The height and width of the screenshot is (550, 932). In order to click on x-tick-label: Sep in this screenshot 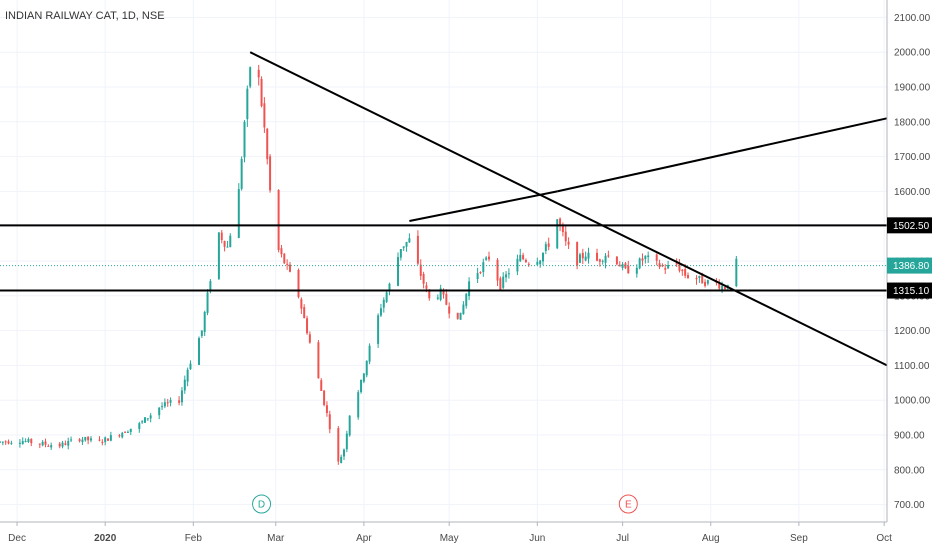, I will do `click(799, 538)`.